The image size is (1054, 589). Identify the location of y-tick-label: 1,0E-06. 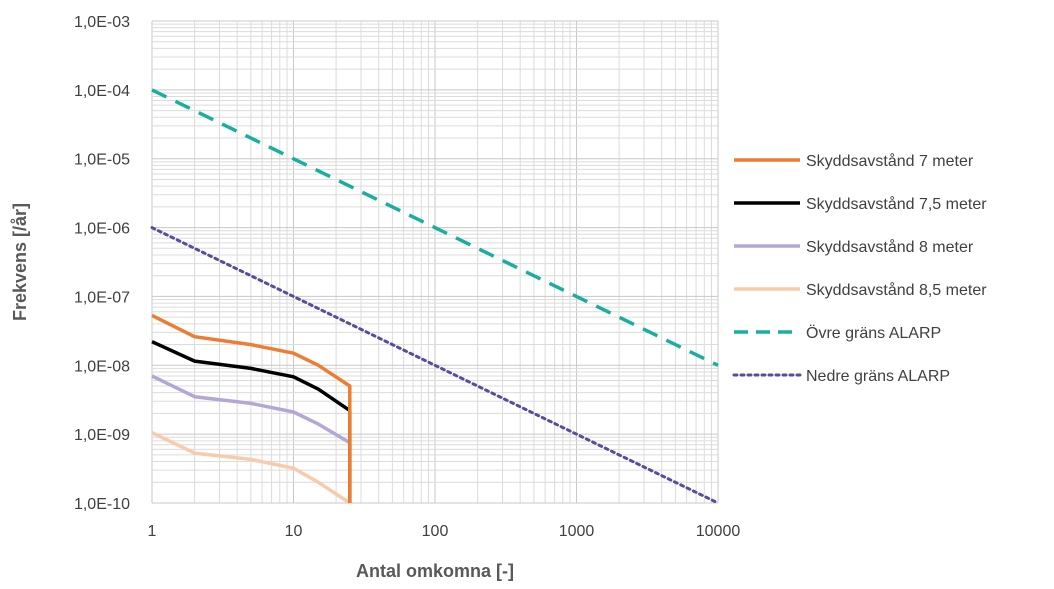
(102, 229).